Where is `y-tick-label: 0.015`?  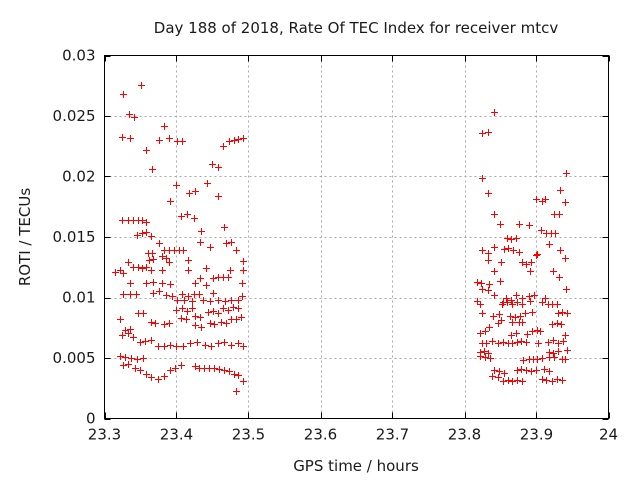
y-tick-label: 0.015 is located at coordinates (74, 237).